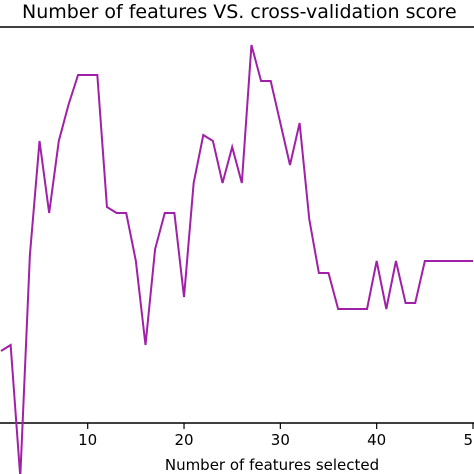 The width and height of the screenshot is (474, 474). I want to click on x-tick-label: 10, so click(87, 440).